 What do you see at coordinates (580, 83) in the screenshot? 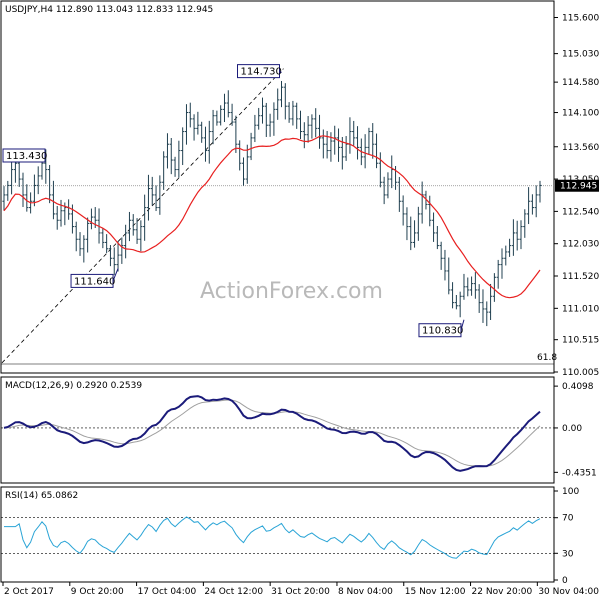
I see `price-tick-label: 114.580` at bounding box center [580, 83].